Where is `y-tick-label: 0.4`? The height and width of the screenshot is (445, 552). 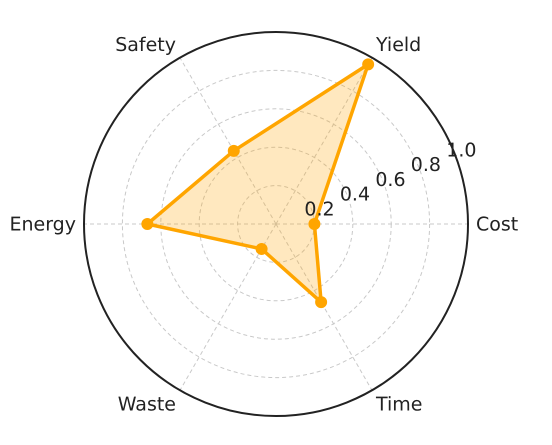
y-tick-label: 0.4 is located at coordinates (355, 195).